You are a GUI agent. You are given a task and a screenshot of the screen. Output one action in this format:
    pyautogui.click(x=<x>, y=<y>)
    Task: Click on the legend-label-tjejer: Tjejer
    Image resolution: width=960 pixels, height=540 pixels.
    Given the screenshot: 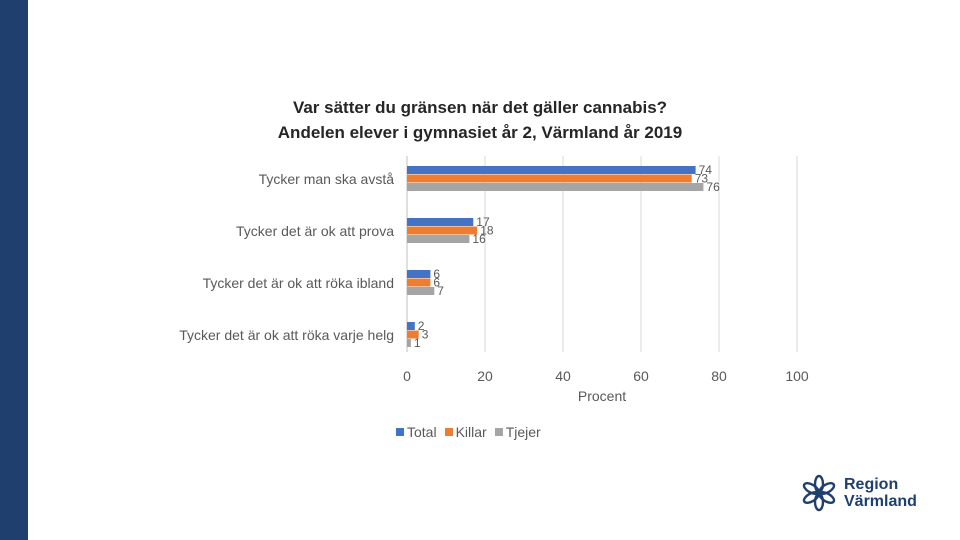 What is the action you would take?
    pyautogui.click(x=523, y=432)
    